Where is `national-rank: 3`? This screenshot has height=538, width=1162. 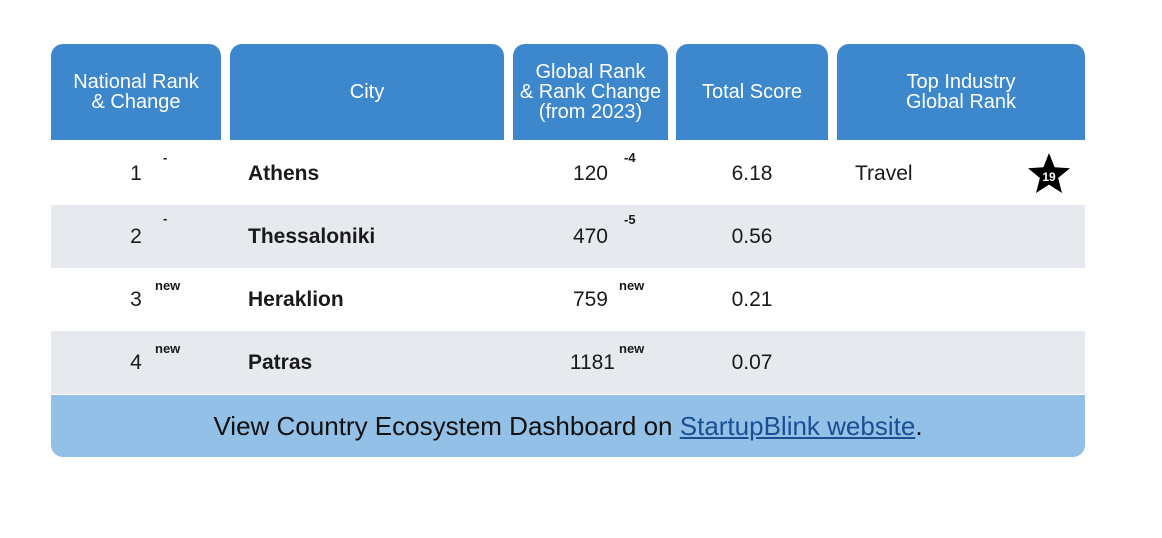 national-rank: 3 is located at coordinates (136, 299).